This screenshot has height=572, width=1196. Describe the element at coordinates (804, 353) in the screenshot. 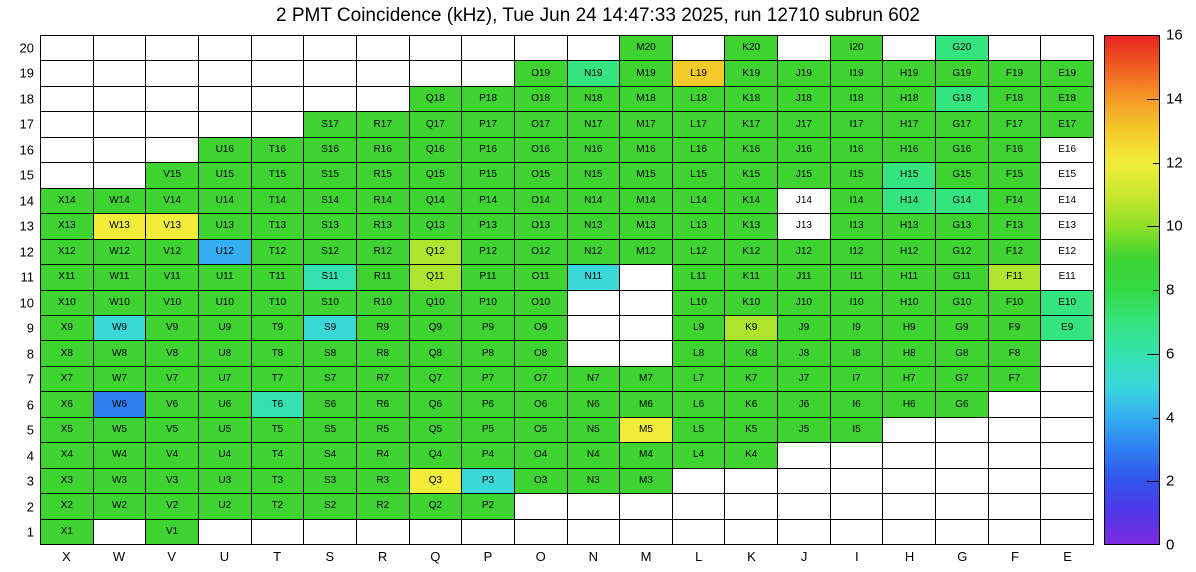

I see `heatmap-cell: J8` at that location.